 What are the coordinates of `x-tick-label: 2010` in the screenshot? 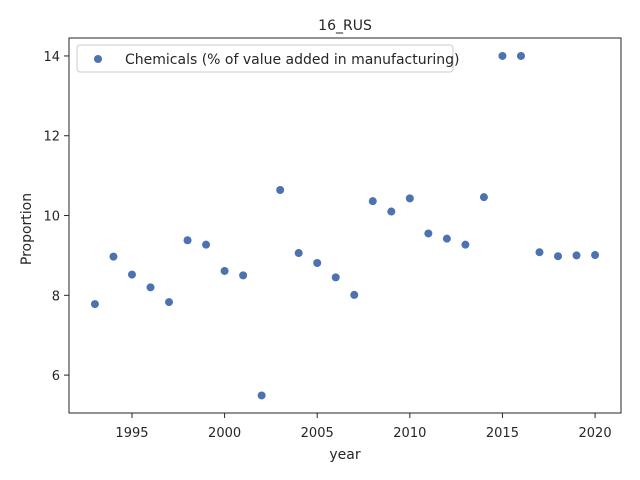 It's located at (409, 433).